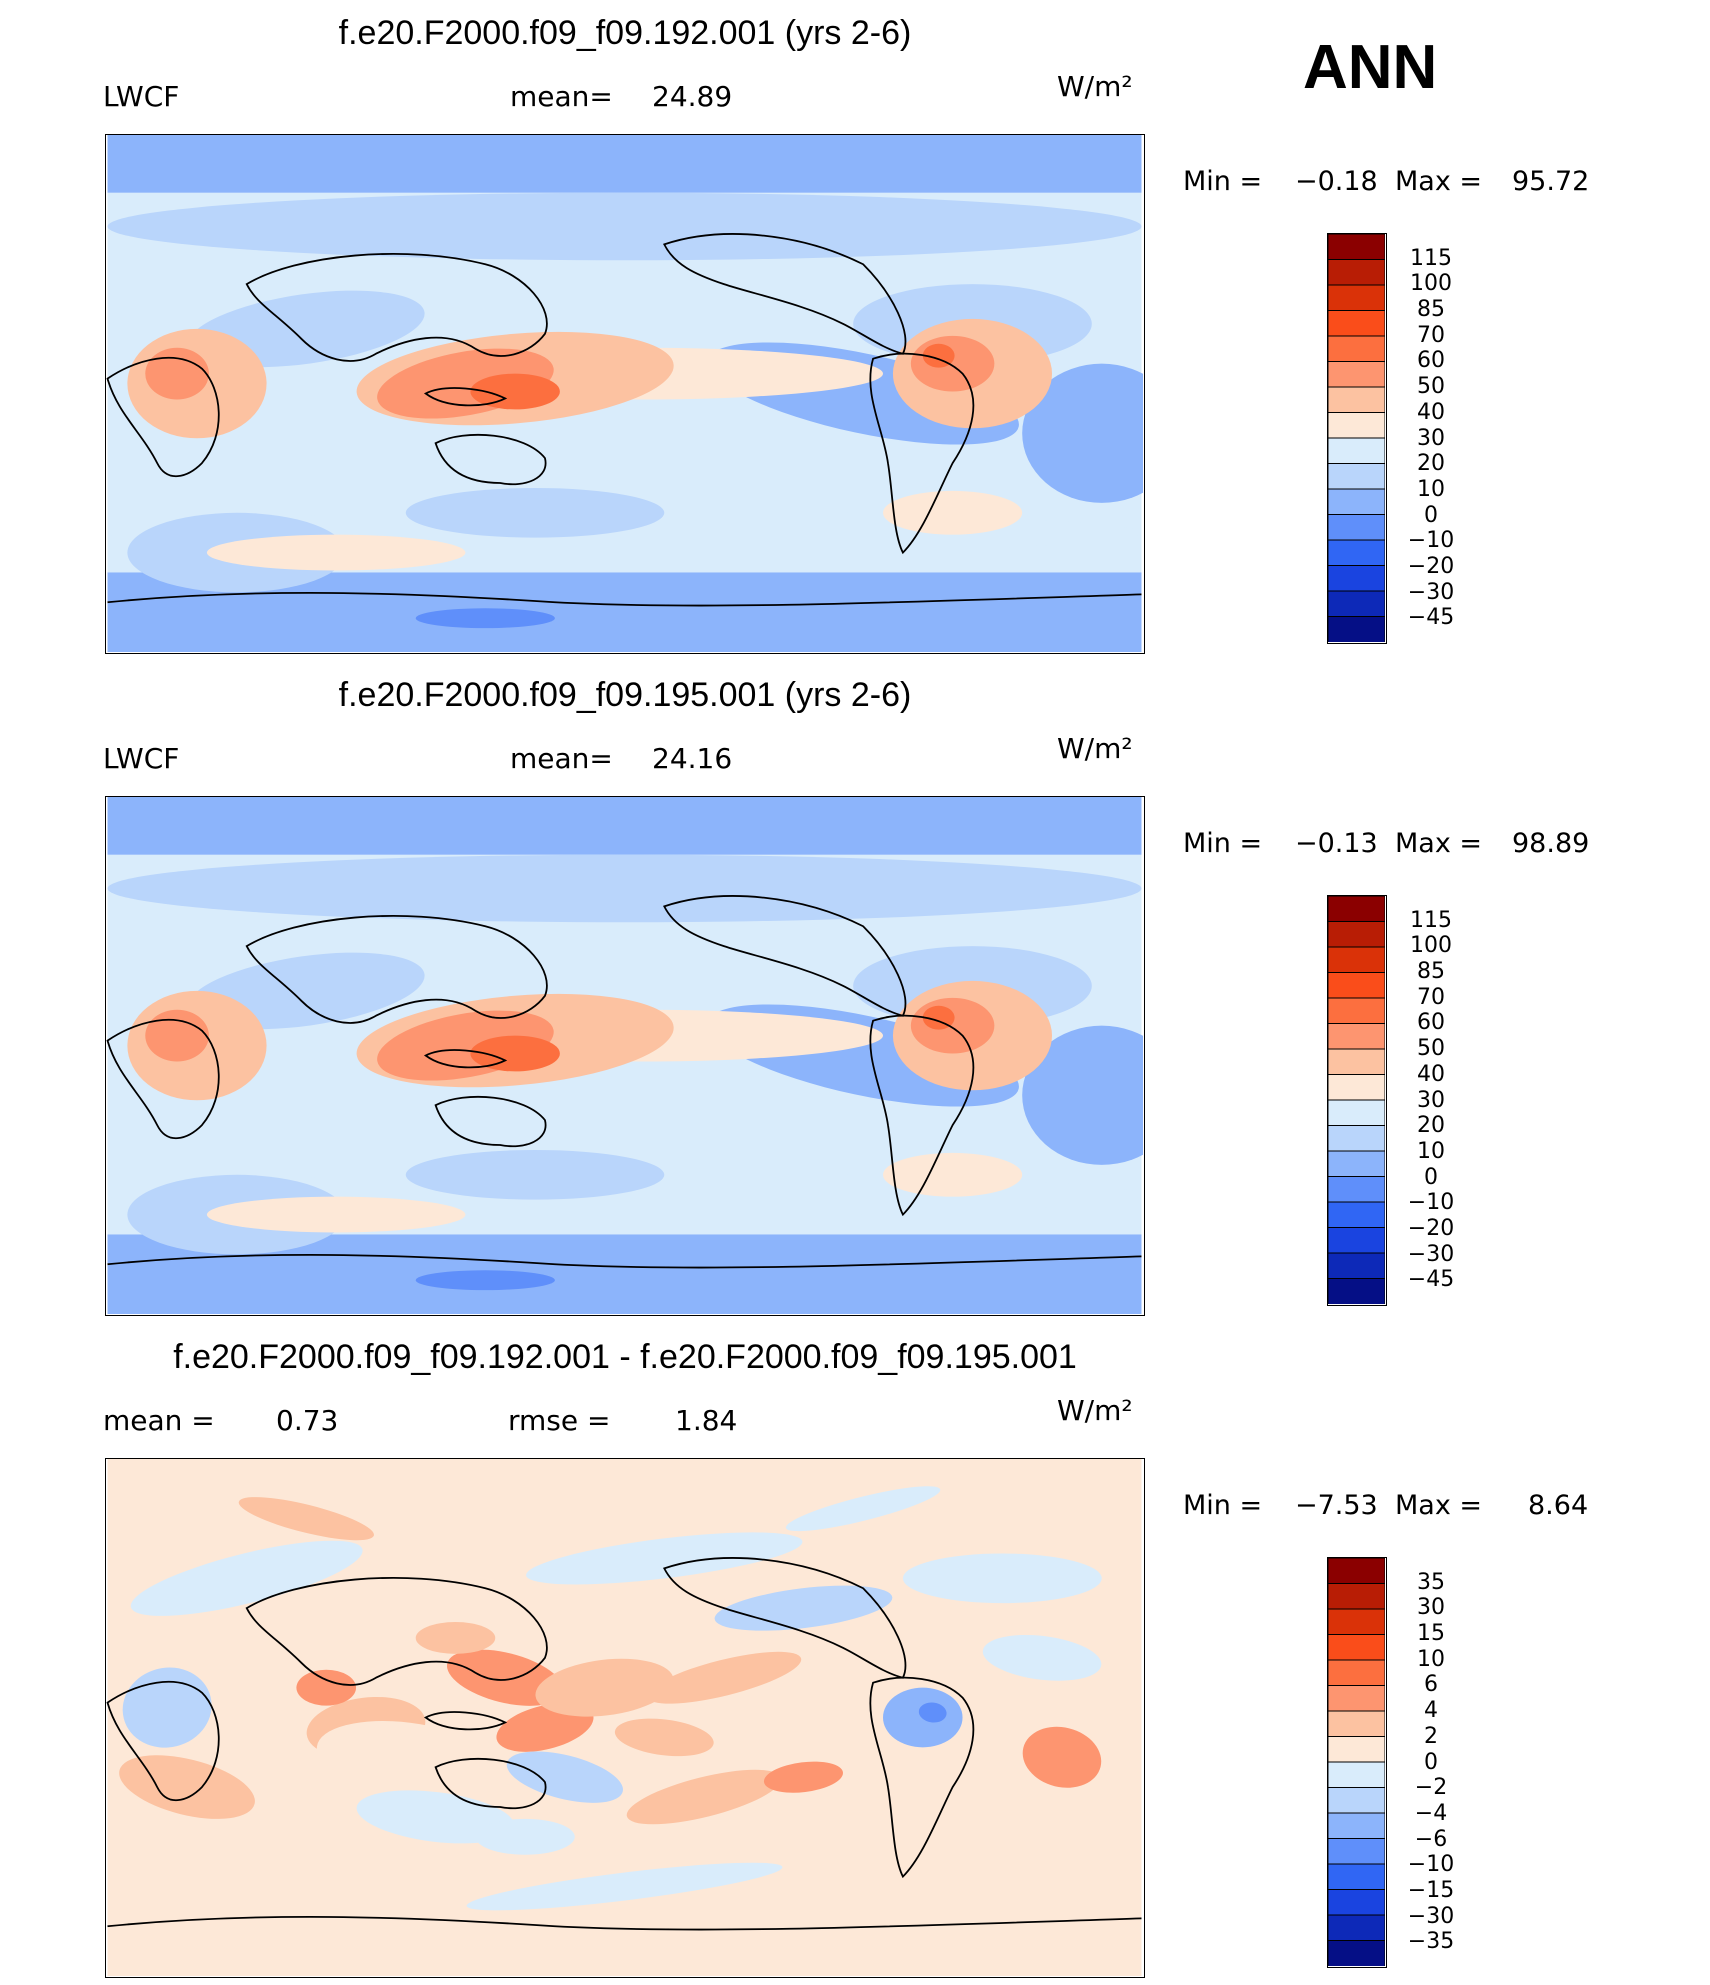 This screenshot has height=1985, width=1710. What do you see at coordinates (1431, 515) in the screenshot?
I see `colorbar-tick-label: 0` at bounding box center [1431, 515].